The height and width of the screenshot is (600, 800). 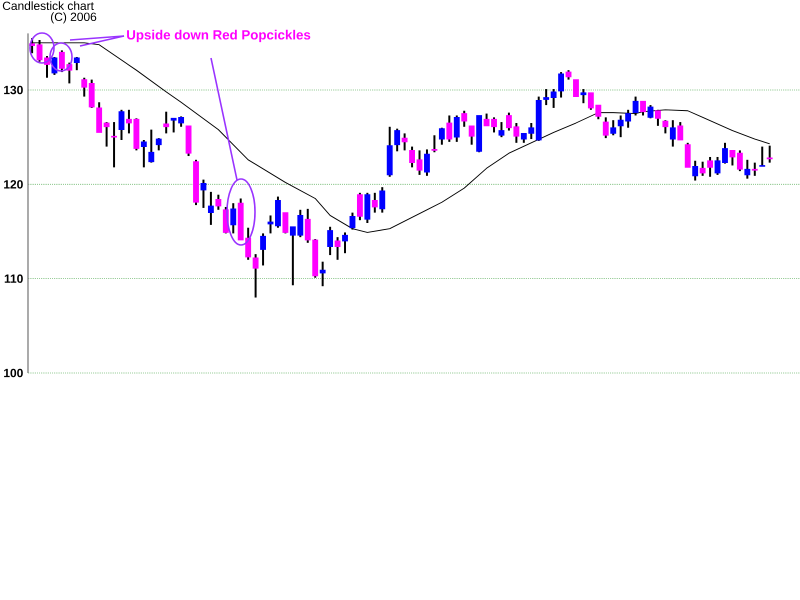 I want to click on y-tick-label: 120, so click(x=13, y=184).